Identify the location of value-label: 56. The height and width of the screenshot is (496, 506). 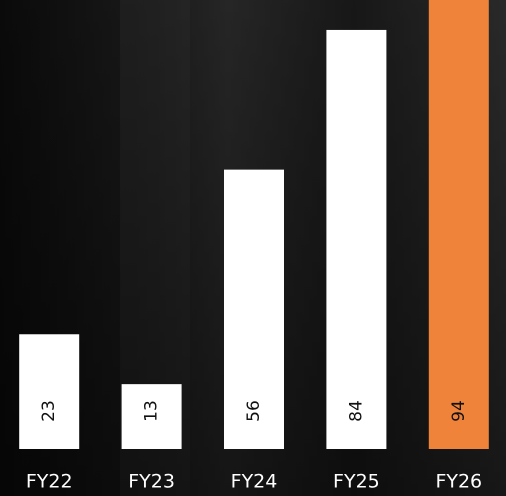
(254, 411).